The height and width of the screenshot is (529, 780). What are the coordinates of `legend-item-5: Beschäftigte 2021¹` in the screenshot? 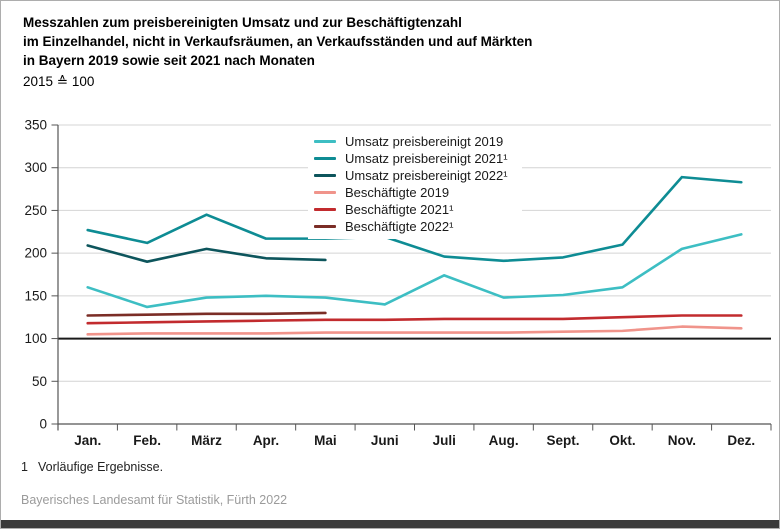 It's located at (411, 209).